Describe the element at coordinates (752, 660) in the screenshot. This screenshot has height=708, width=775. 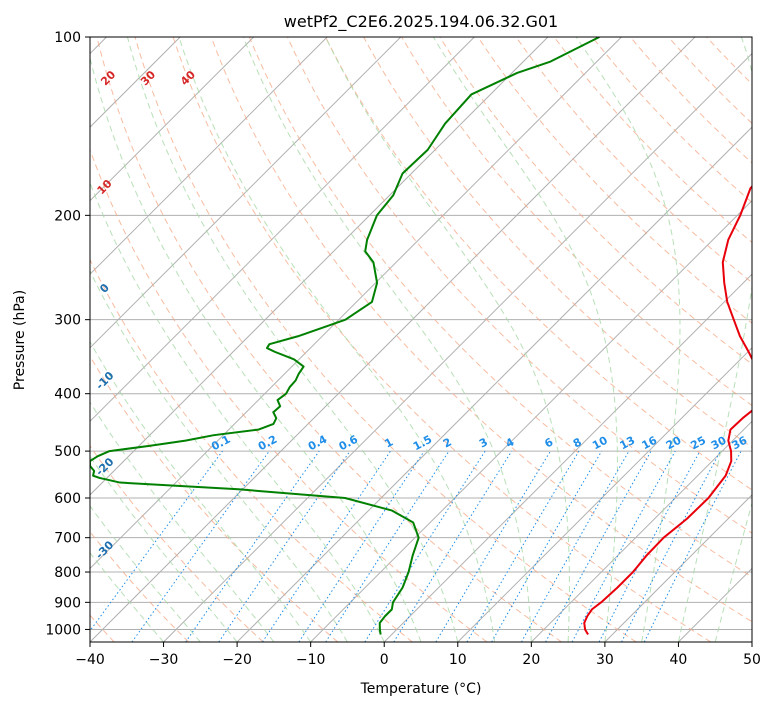
I see `x-tick-label: 50` at that location.